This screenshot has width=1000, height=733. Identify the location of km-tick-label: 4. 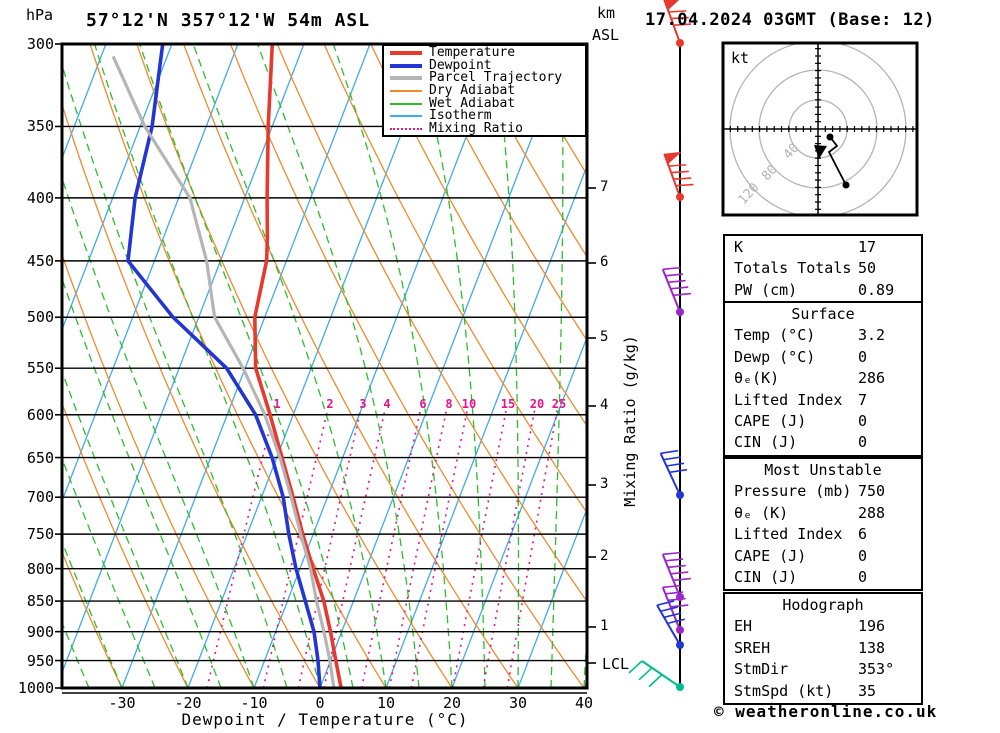
(604, 405).